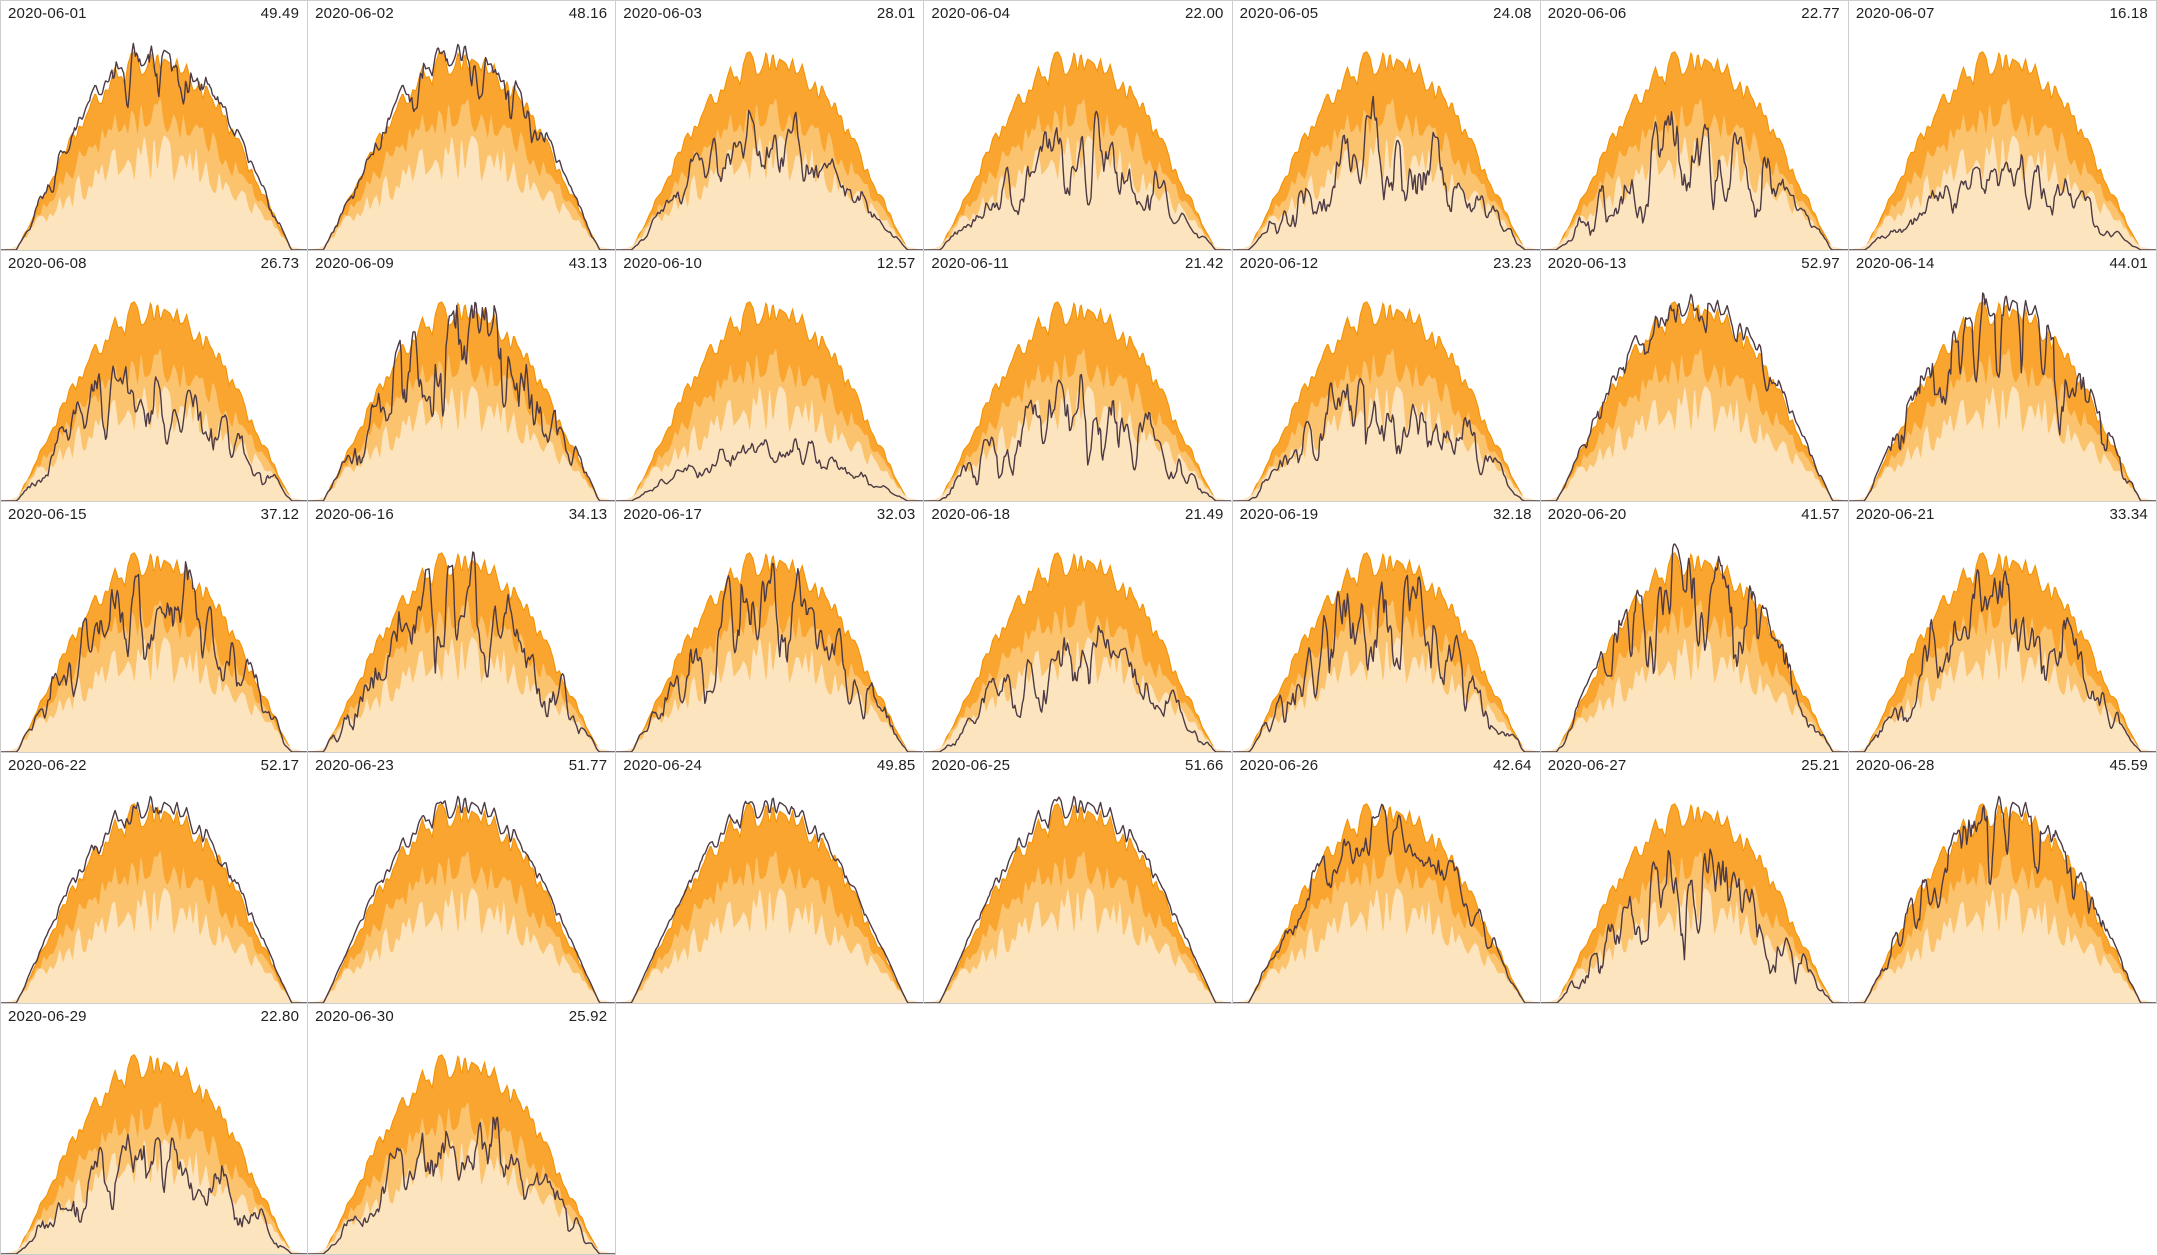 The image size is (2157, 1255). I want to click on daily-total-value: 42.64, so click(1512, 765).